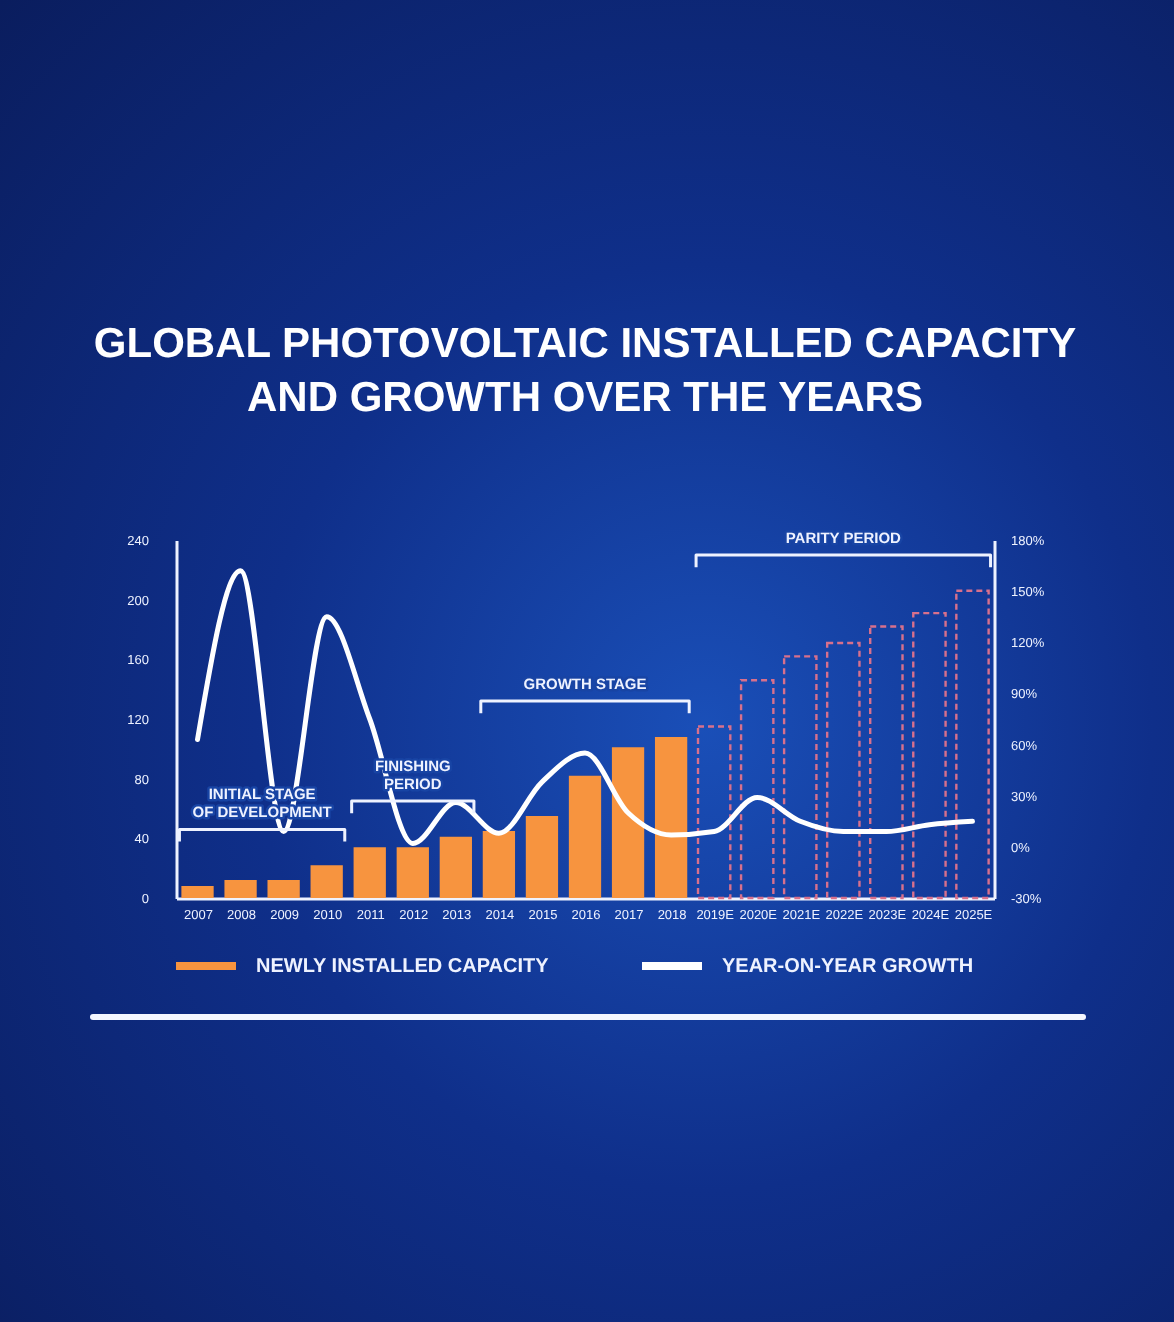  What do you see at coordinates (585, 707) in the screenshot?
I see `line-series` at bounding box center [585, 707].